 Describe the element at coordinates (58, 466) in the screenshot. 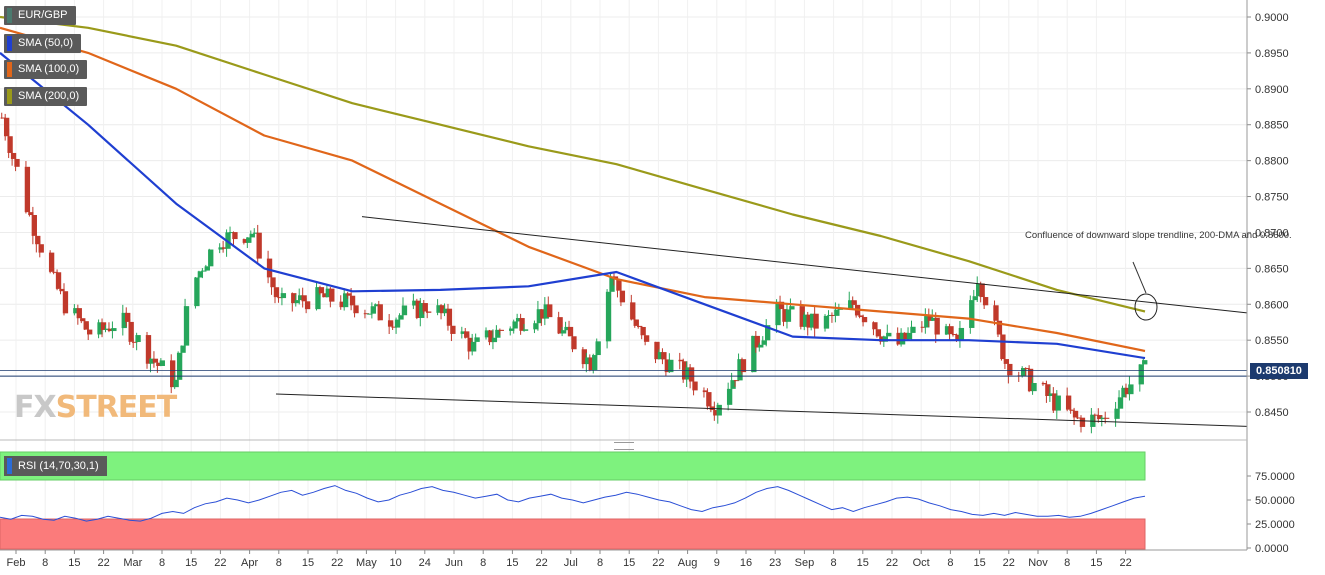

I see `legend-label: RSI (14,70,30,1)` at that location.